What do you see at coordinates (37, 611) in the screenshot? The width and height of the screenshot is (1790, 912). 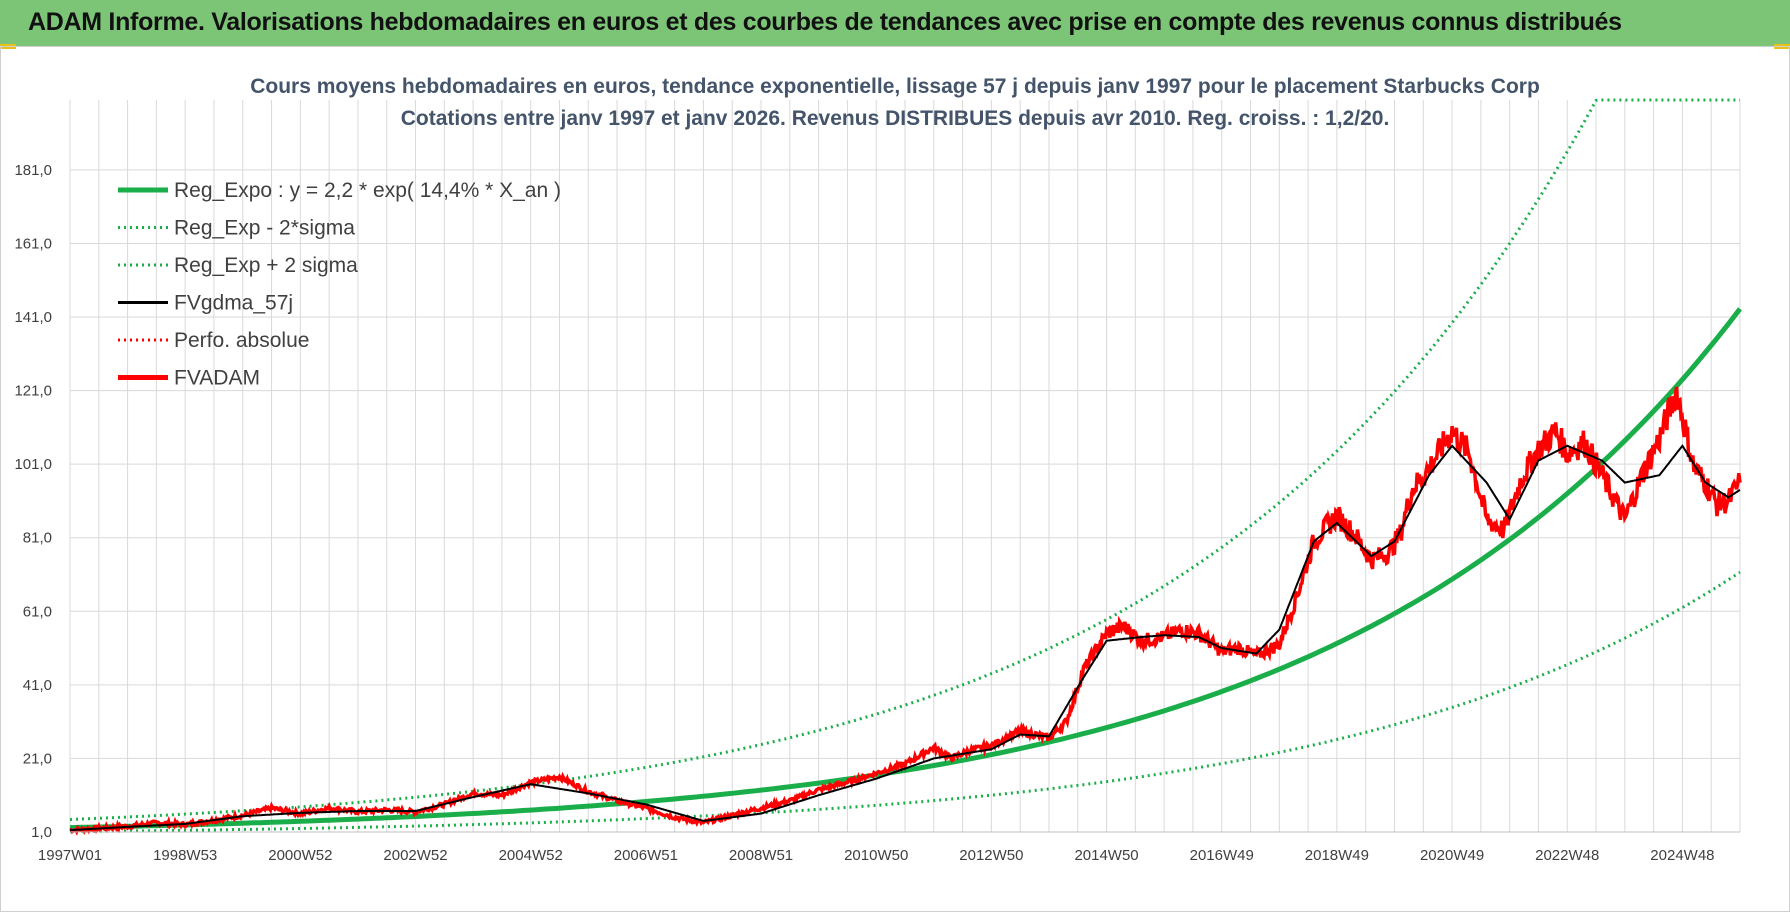 I see `y-tick-label: 61,0` at bounding box center [37, 611].